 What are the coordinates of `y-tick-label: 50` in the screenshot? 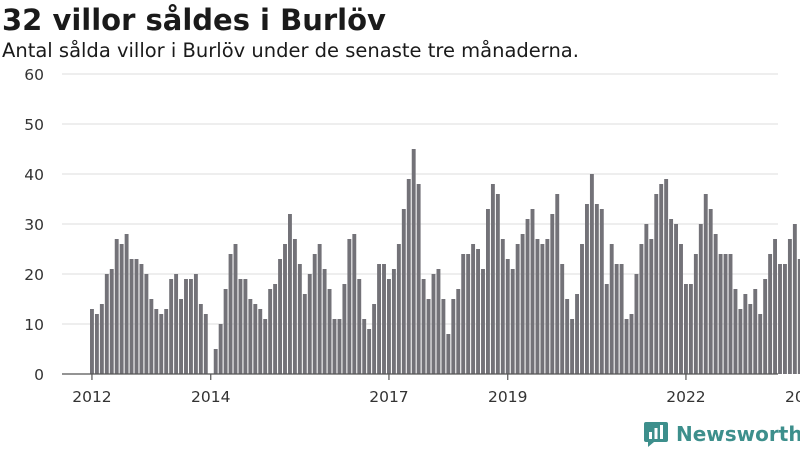 It's located at (34, 125).